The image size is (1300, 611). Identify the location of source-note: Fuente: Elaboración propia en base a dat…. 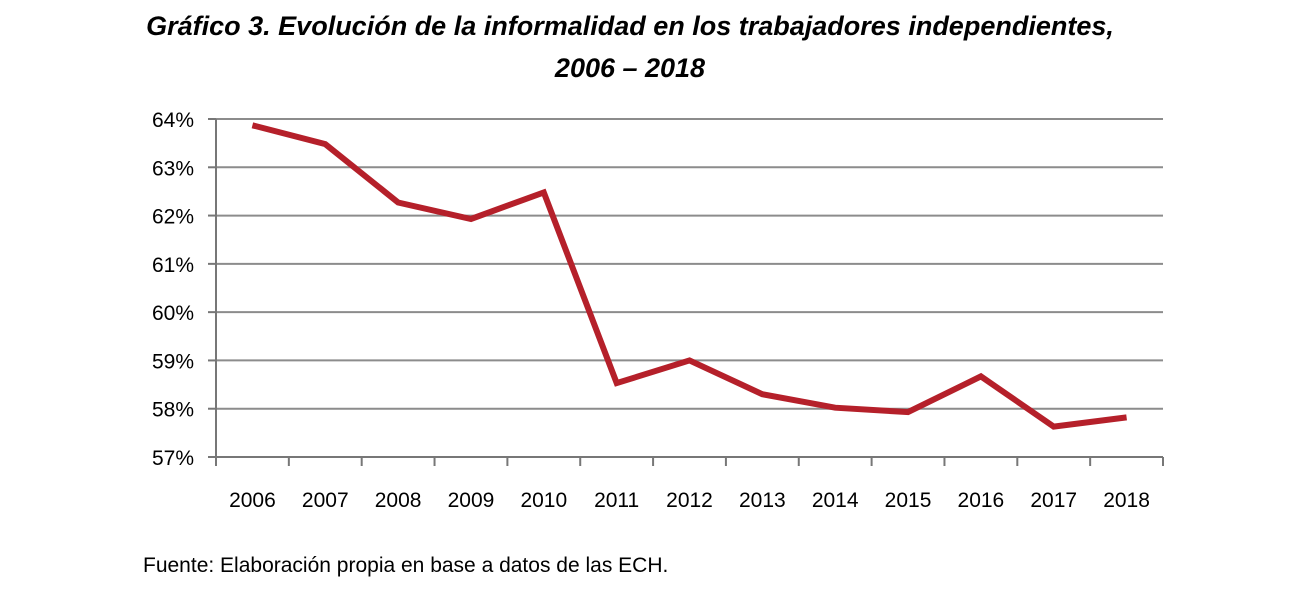
(406, 565).